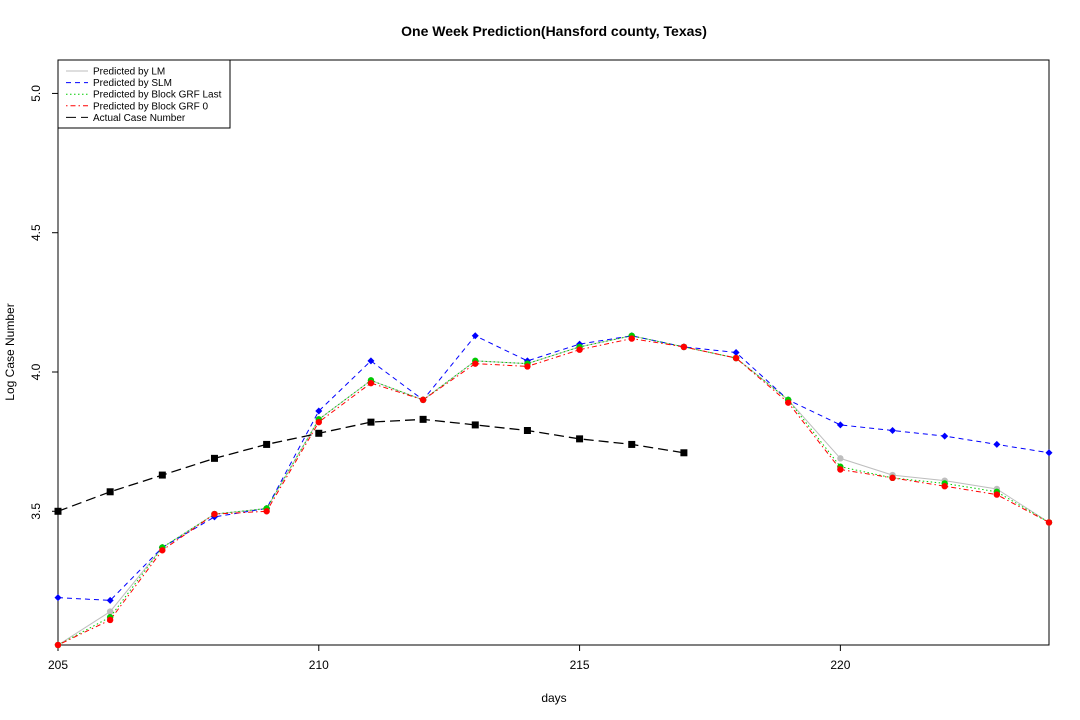 The height and width of the screenshot is (720, 1080). What do you see at coordinates (449, 658) in the screenshot?
I see `x-axis: 205 210 215 220` at bounding box center [449, 658].